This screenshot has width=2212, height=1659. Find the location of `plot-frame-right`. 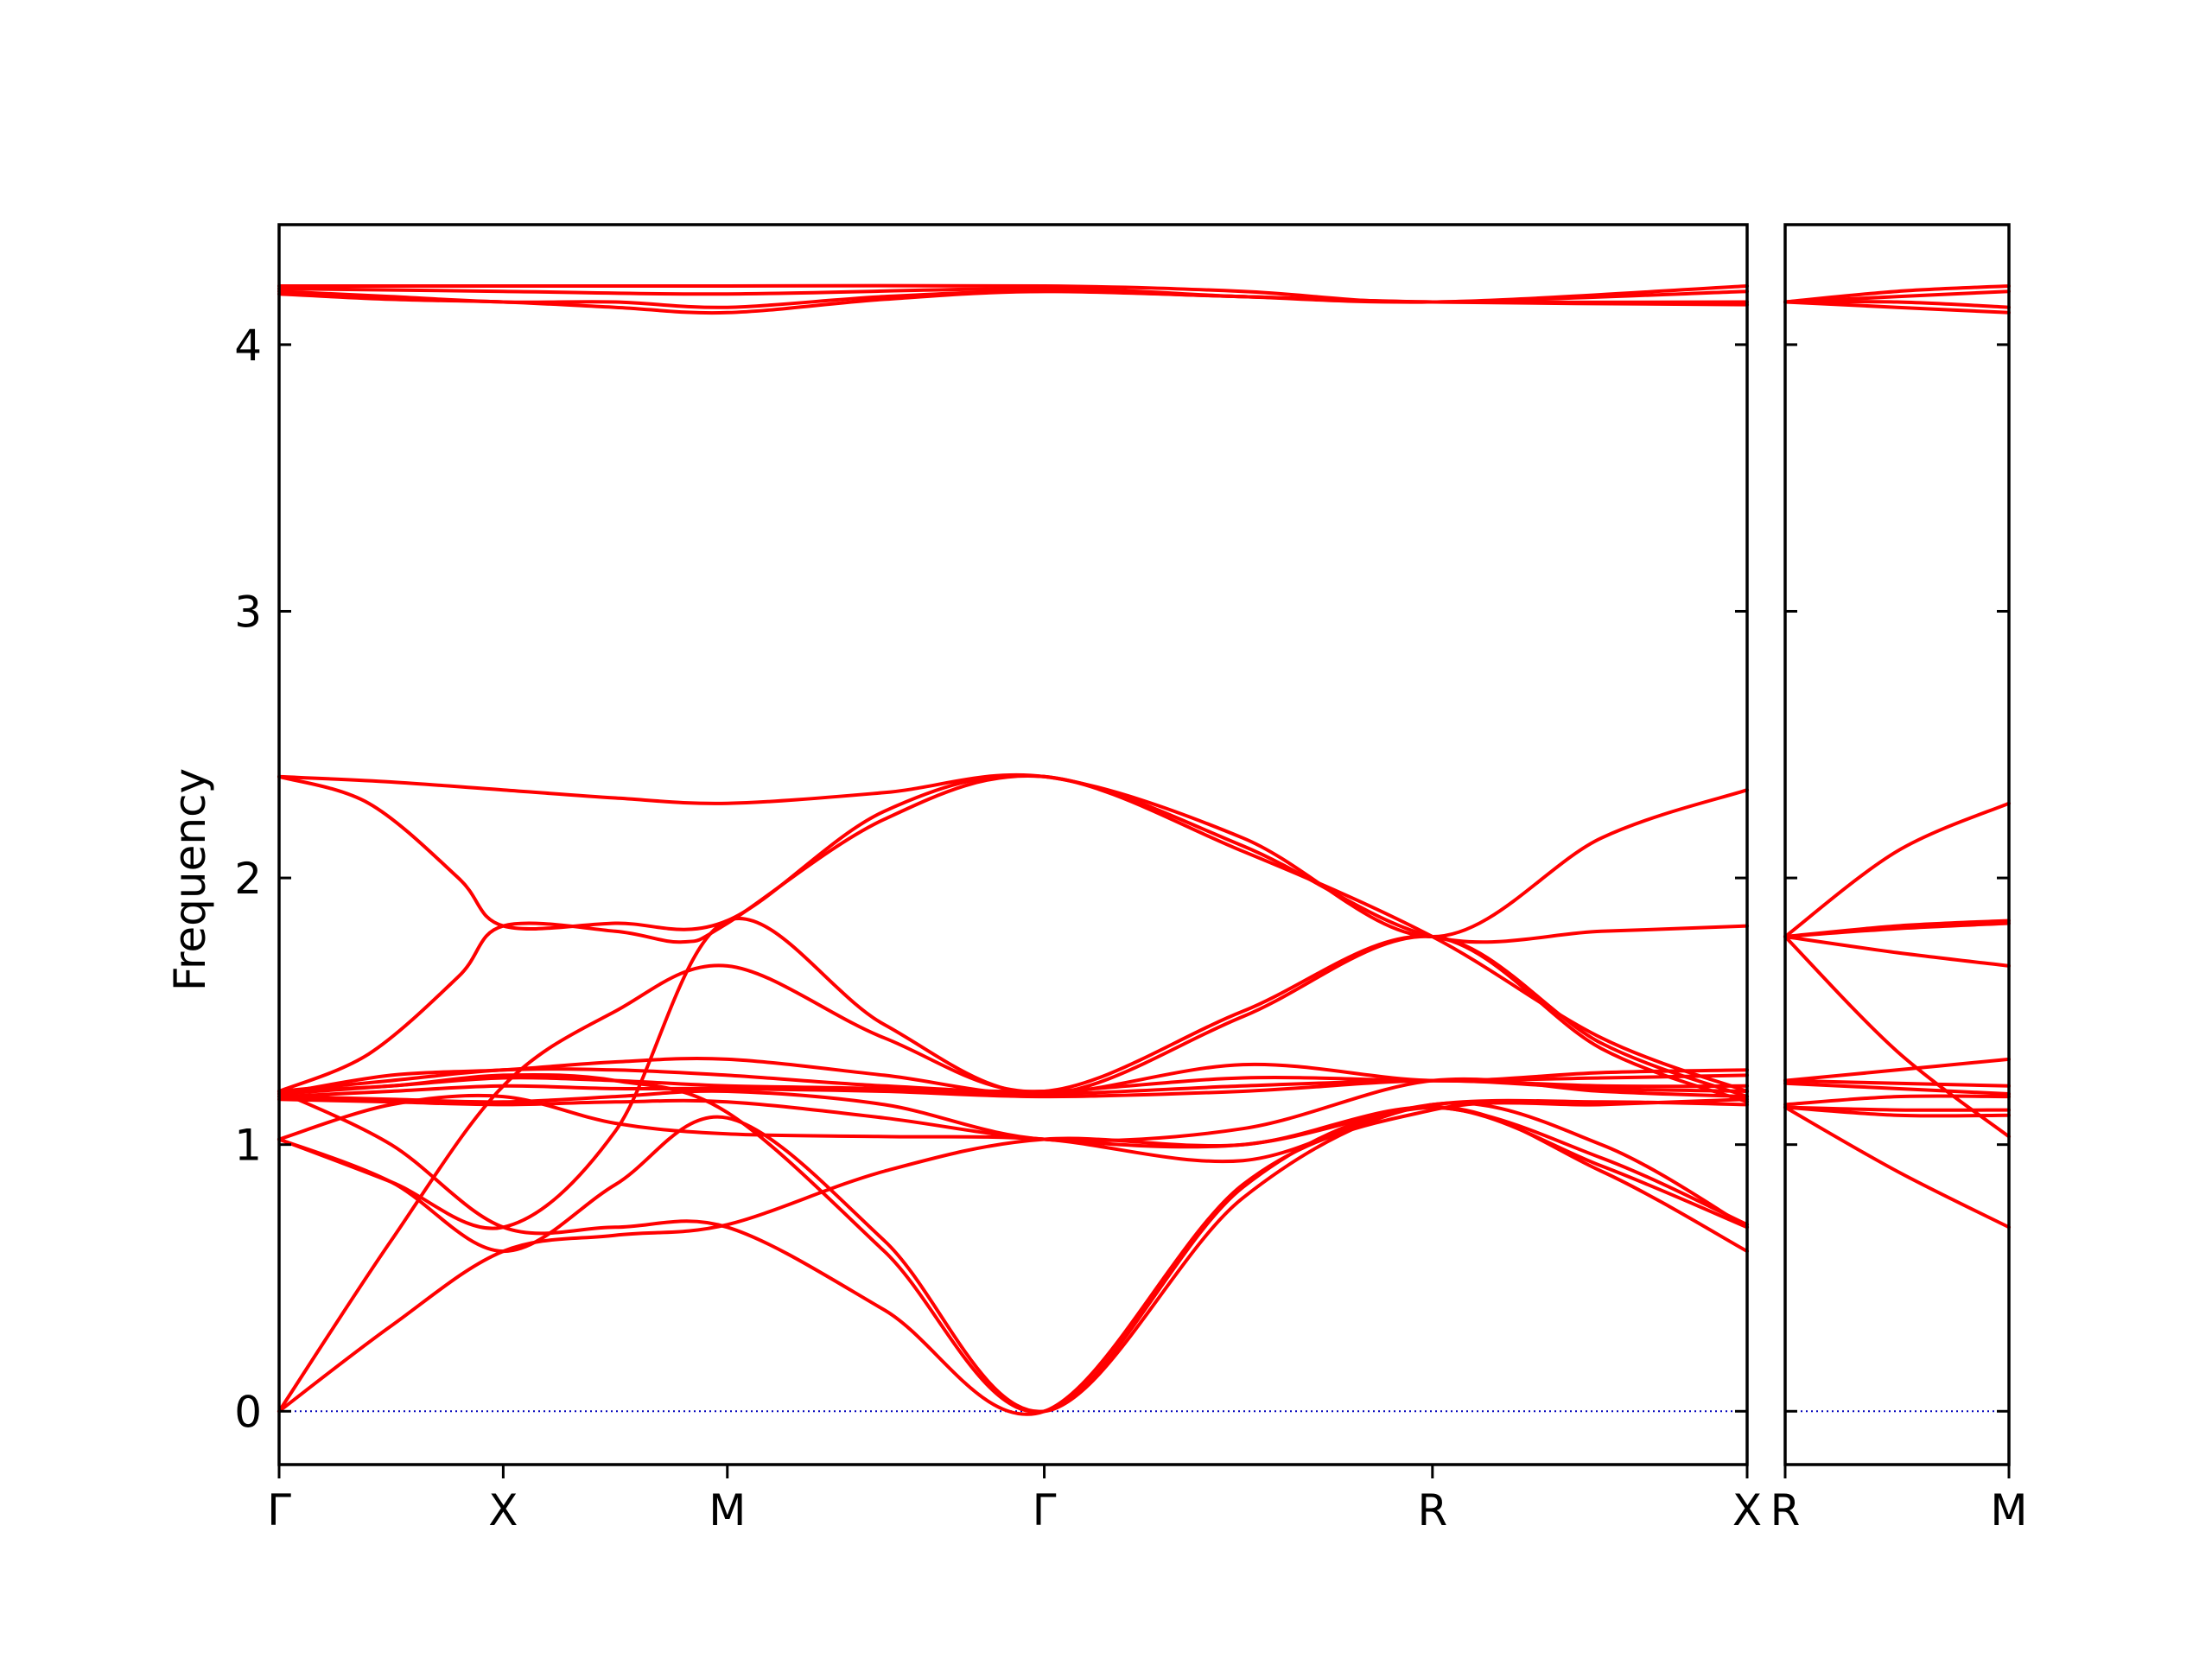

plot-frame-right is located at coordinates (1897, 844).